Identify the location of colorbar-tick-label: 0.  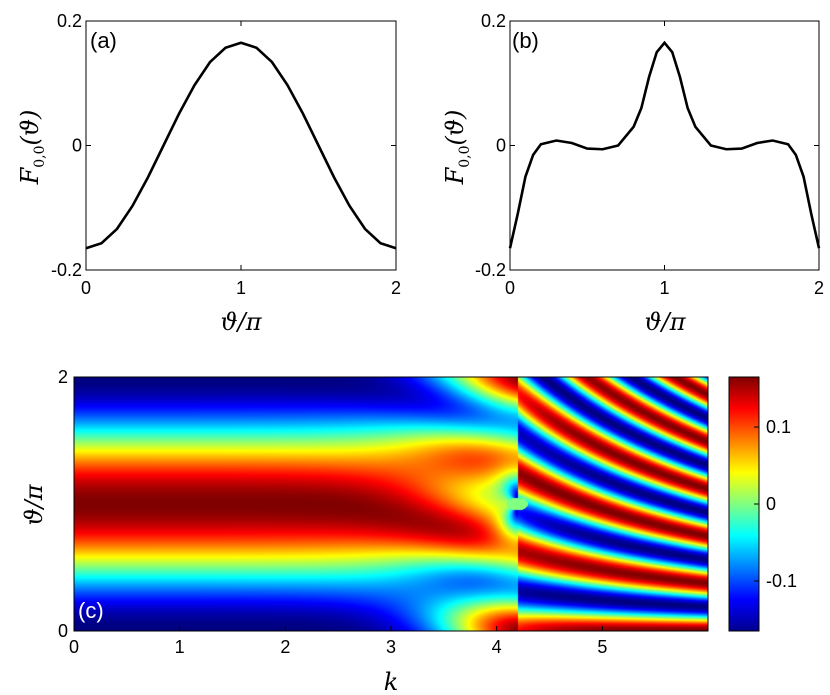
(771, 504).